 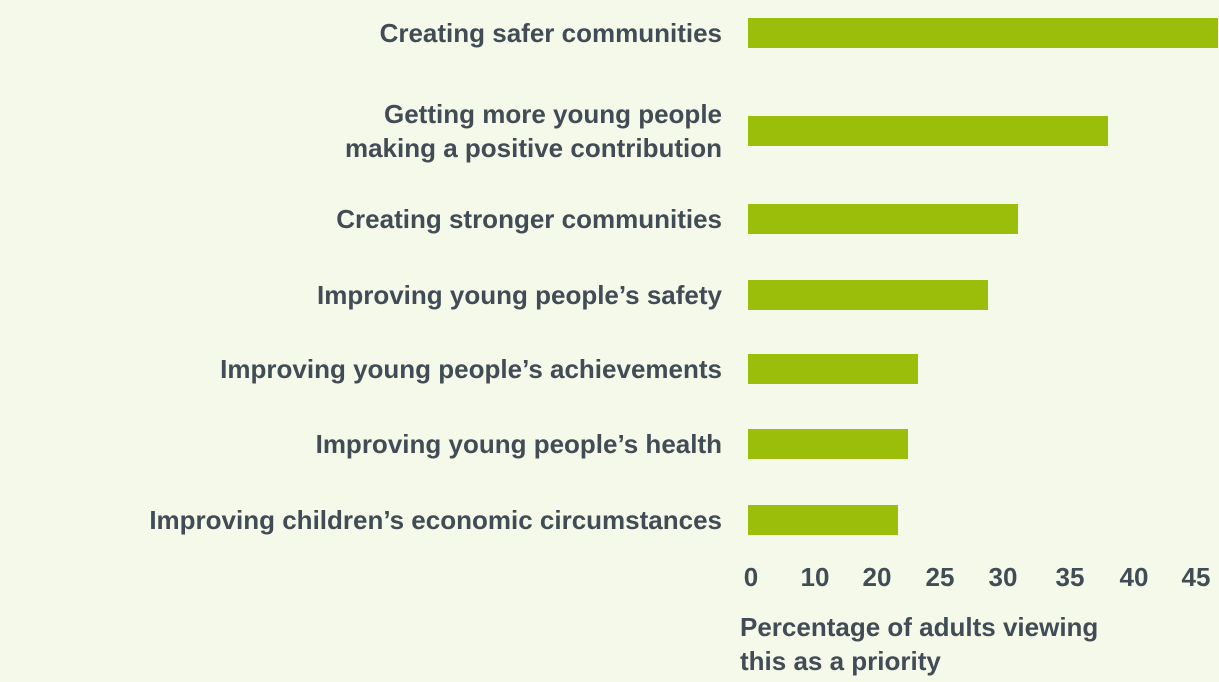 I want to click on x-tick-10: 10, so click(x=815, y=577).